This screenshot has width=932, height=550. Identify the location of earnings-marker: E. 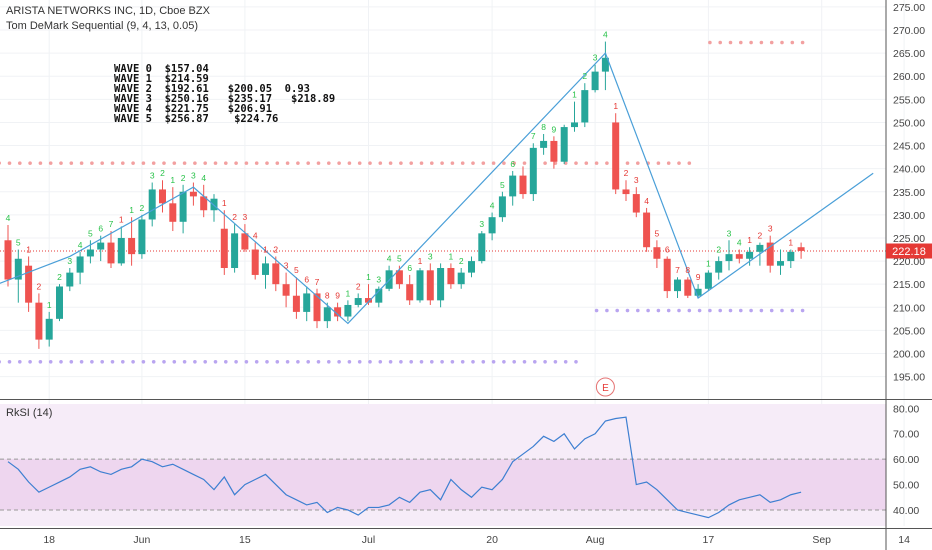
(605, 387).